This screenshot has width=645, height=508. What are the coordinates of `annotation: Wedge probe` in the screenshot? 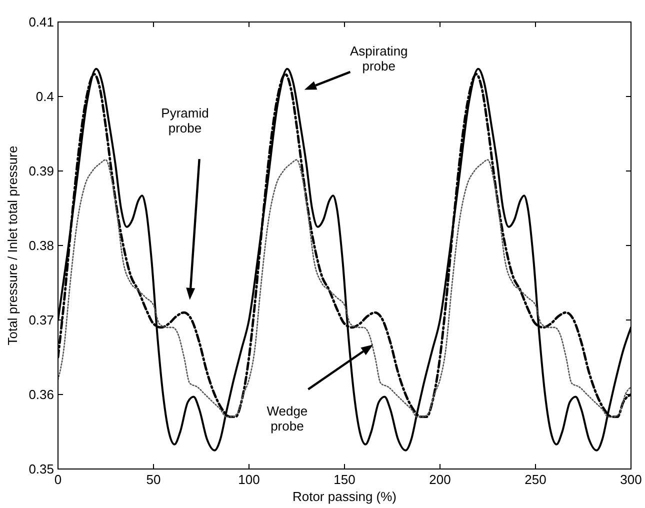 It's located at (287, 418).